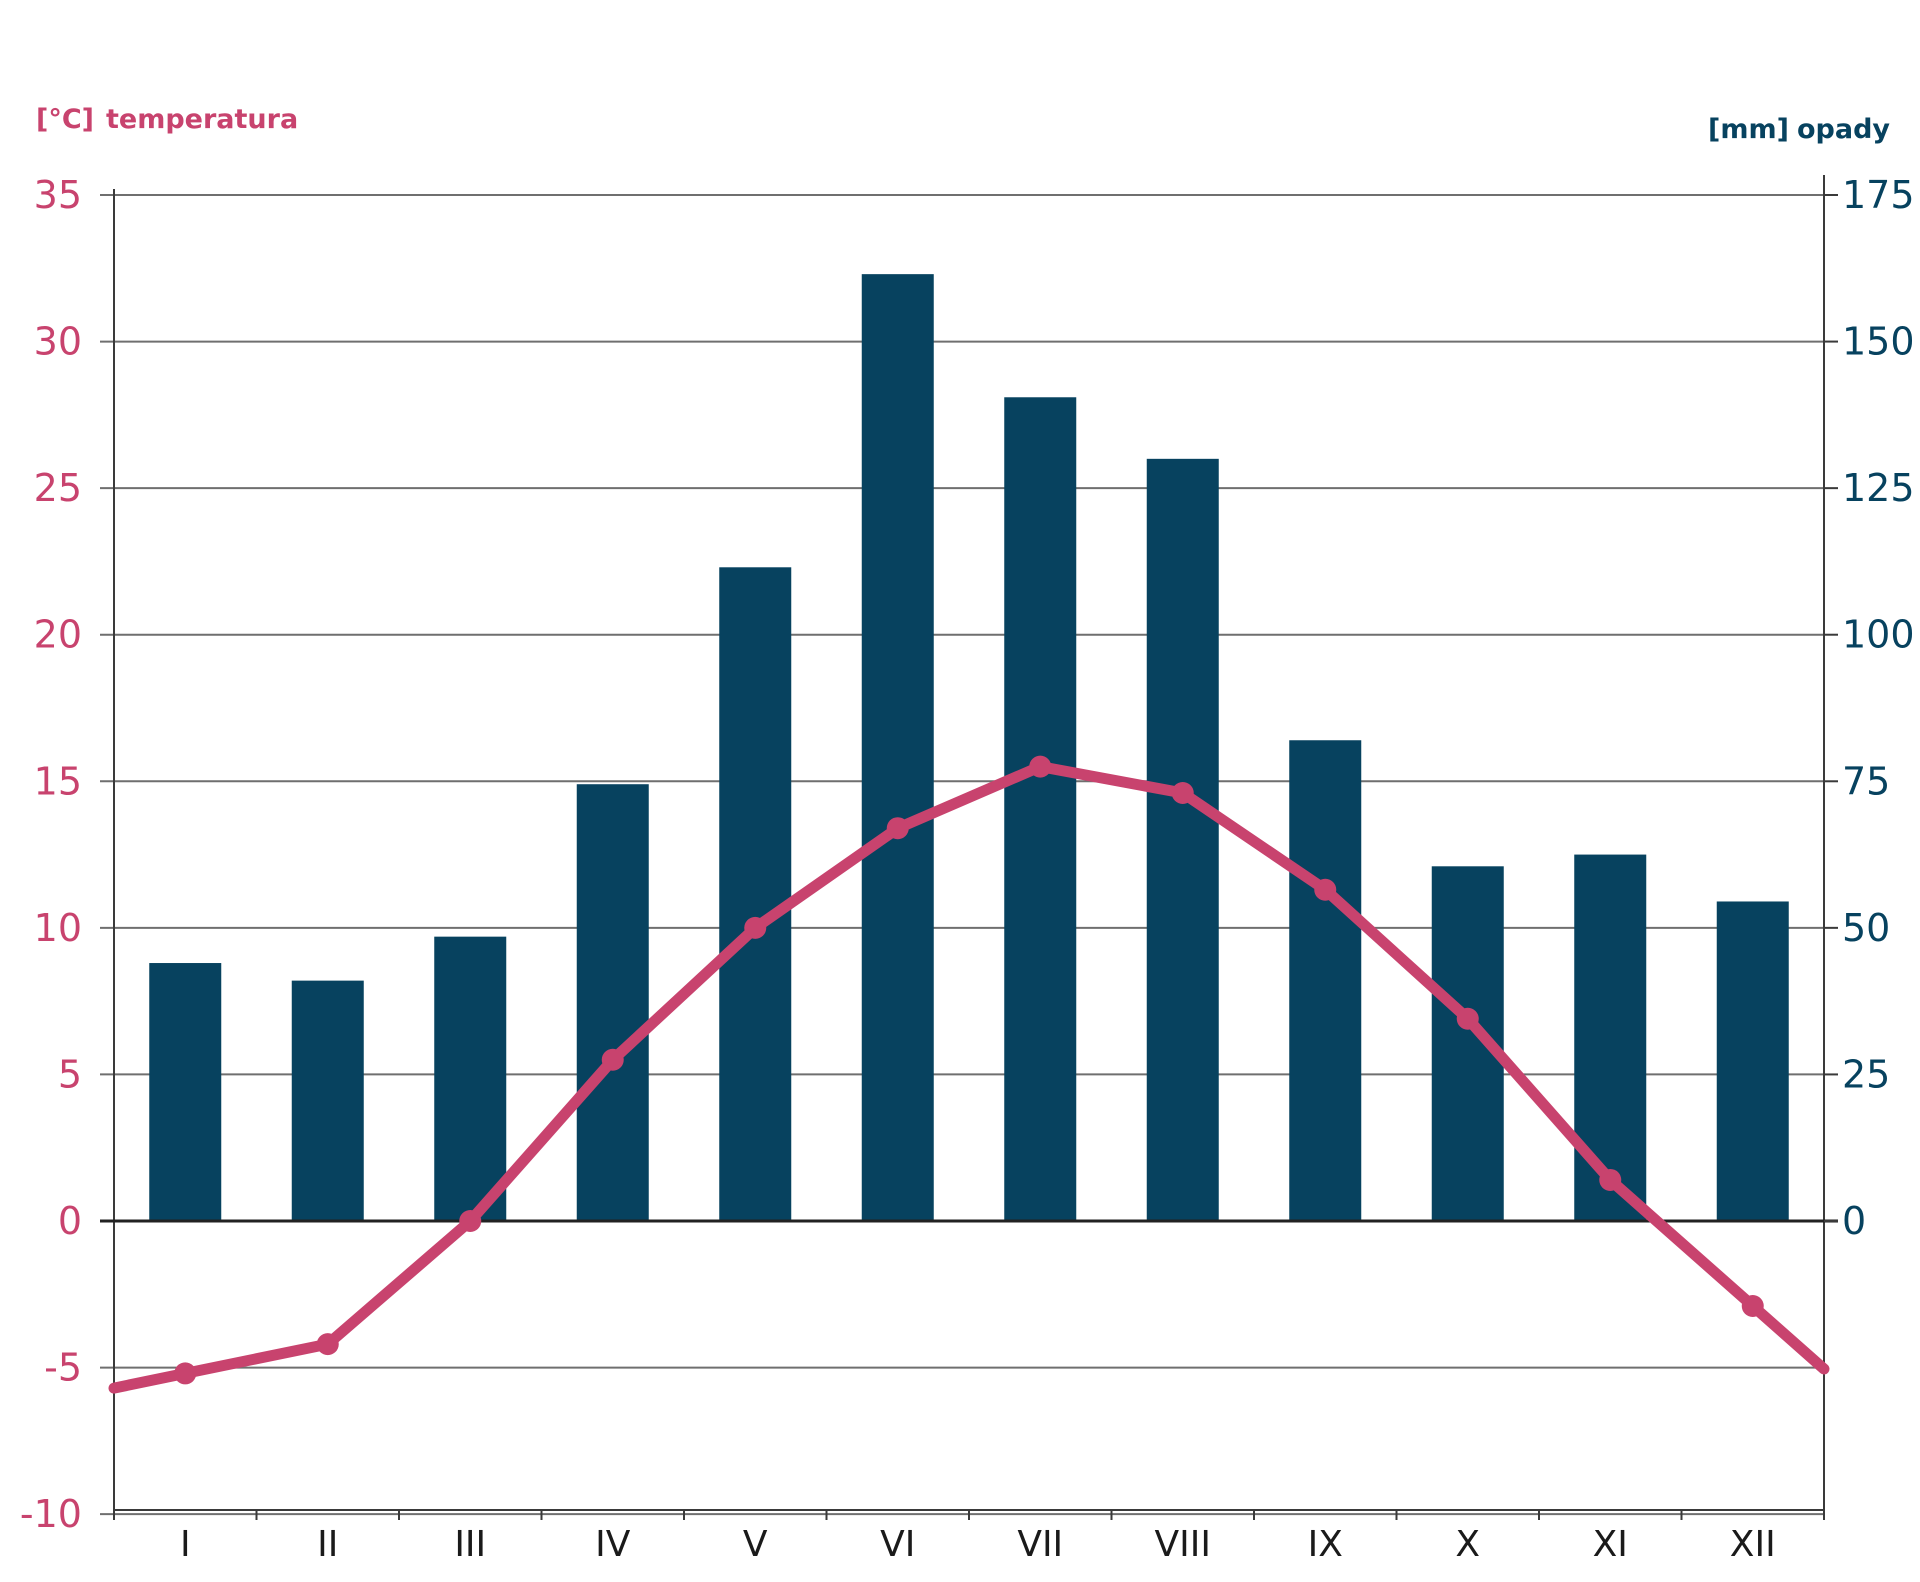 This screenshot has height=1582, width=1920. I want to click on precipitation-tick-label: 50, so click(1866, 928).